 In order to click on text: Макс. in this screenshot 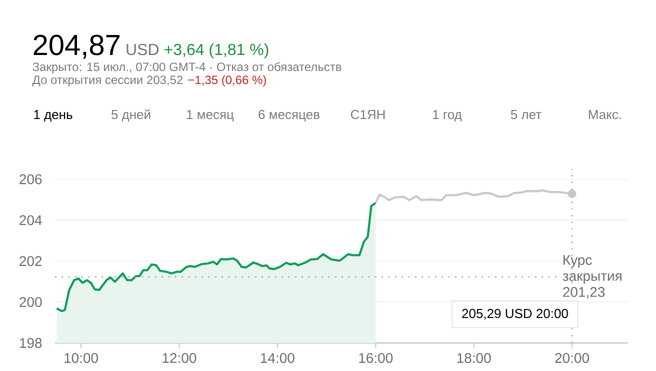, I will do `click(605, 115)`.